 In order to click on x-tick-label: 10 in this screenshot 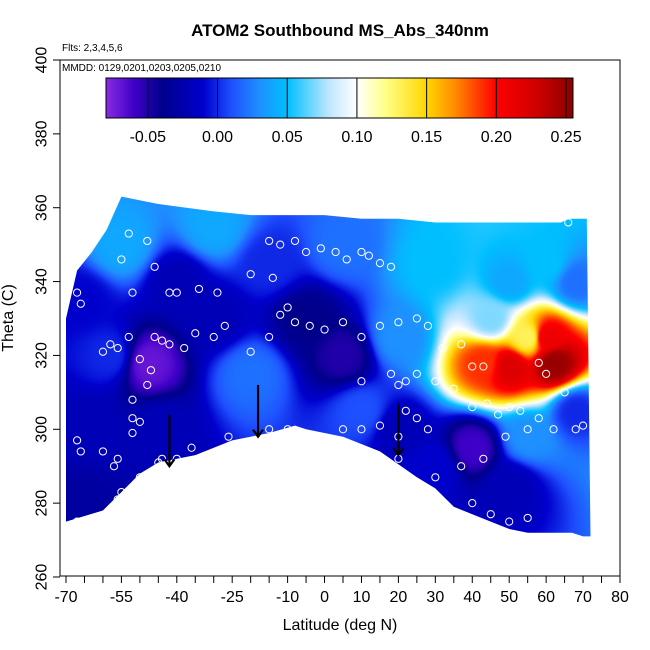, I will do `click(362, 597)`.